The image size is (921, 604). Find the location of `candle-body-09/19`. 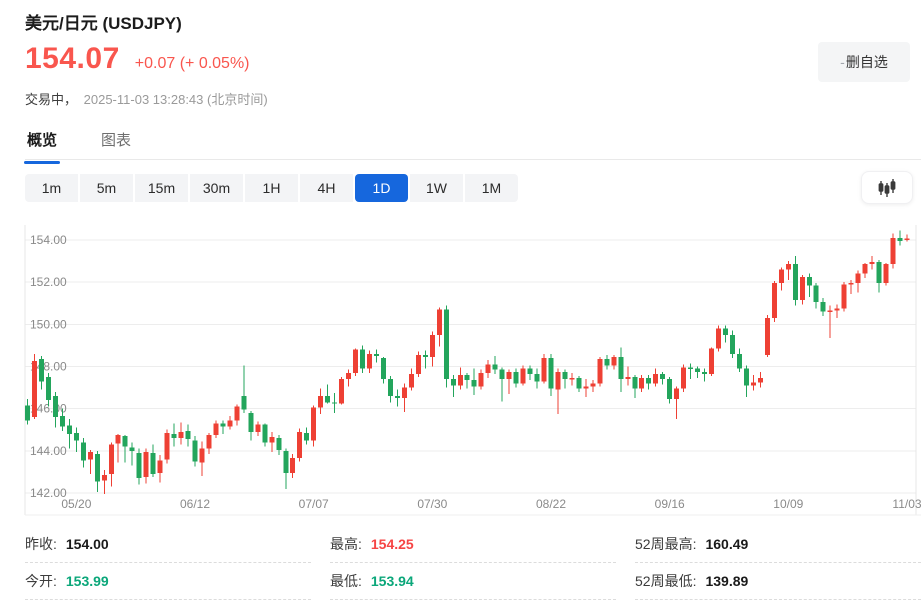

candle-body-09/19 is located at coordinates (691, 368).